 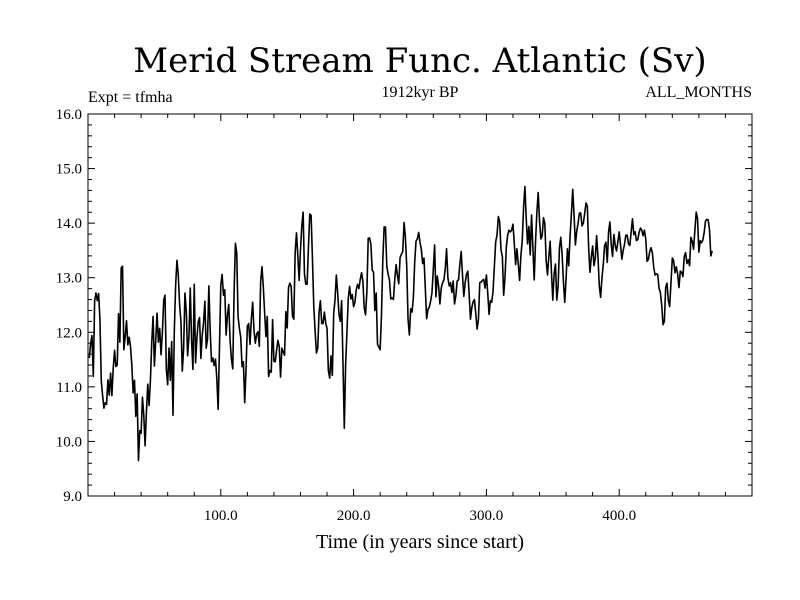 What do you see at coordinates (619, 516) in the screenshot?
I see `x-tick-label: 400.0` at bounding box center [619, 516].